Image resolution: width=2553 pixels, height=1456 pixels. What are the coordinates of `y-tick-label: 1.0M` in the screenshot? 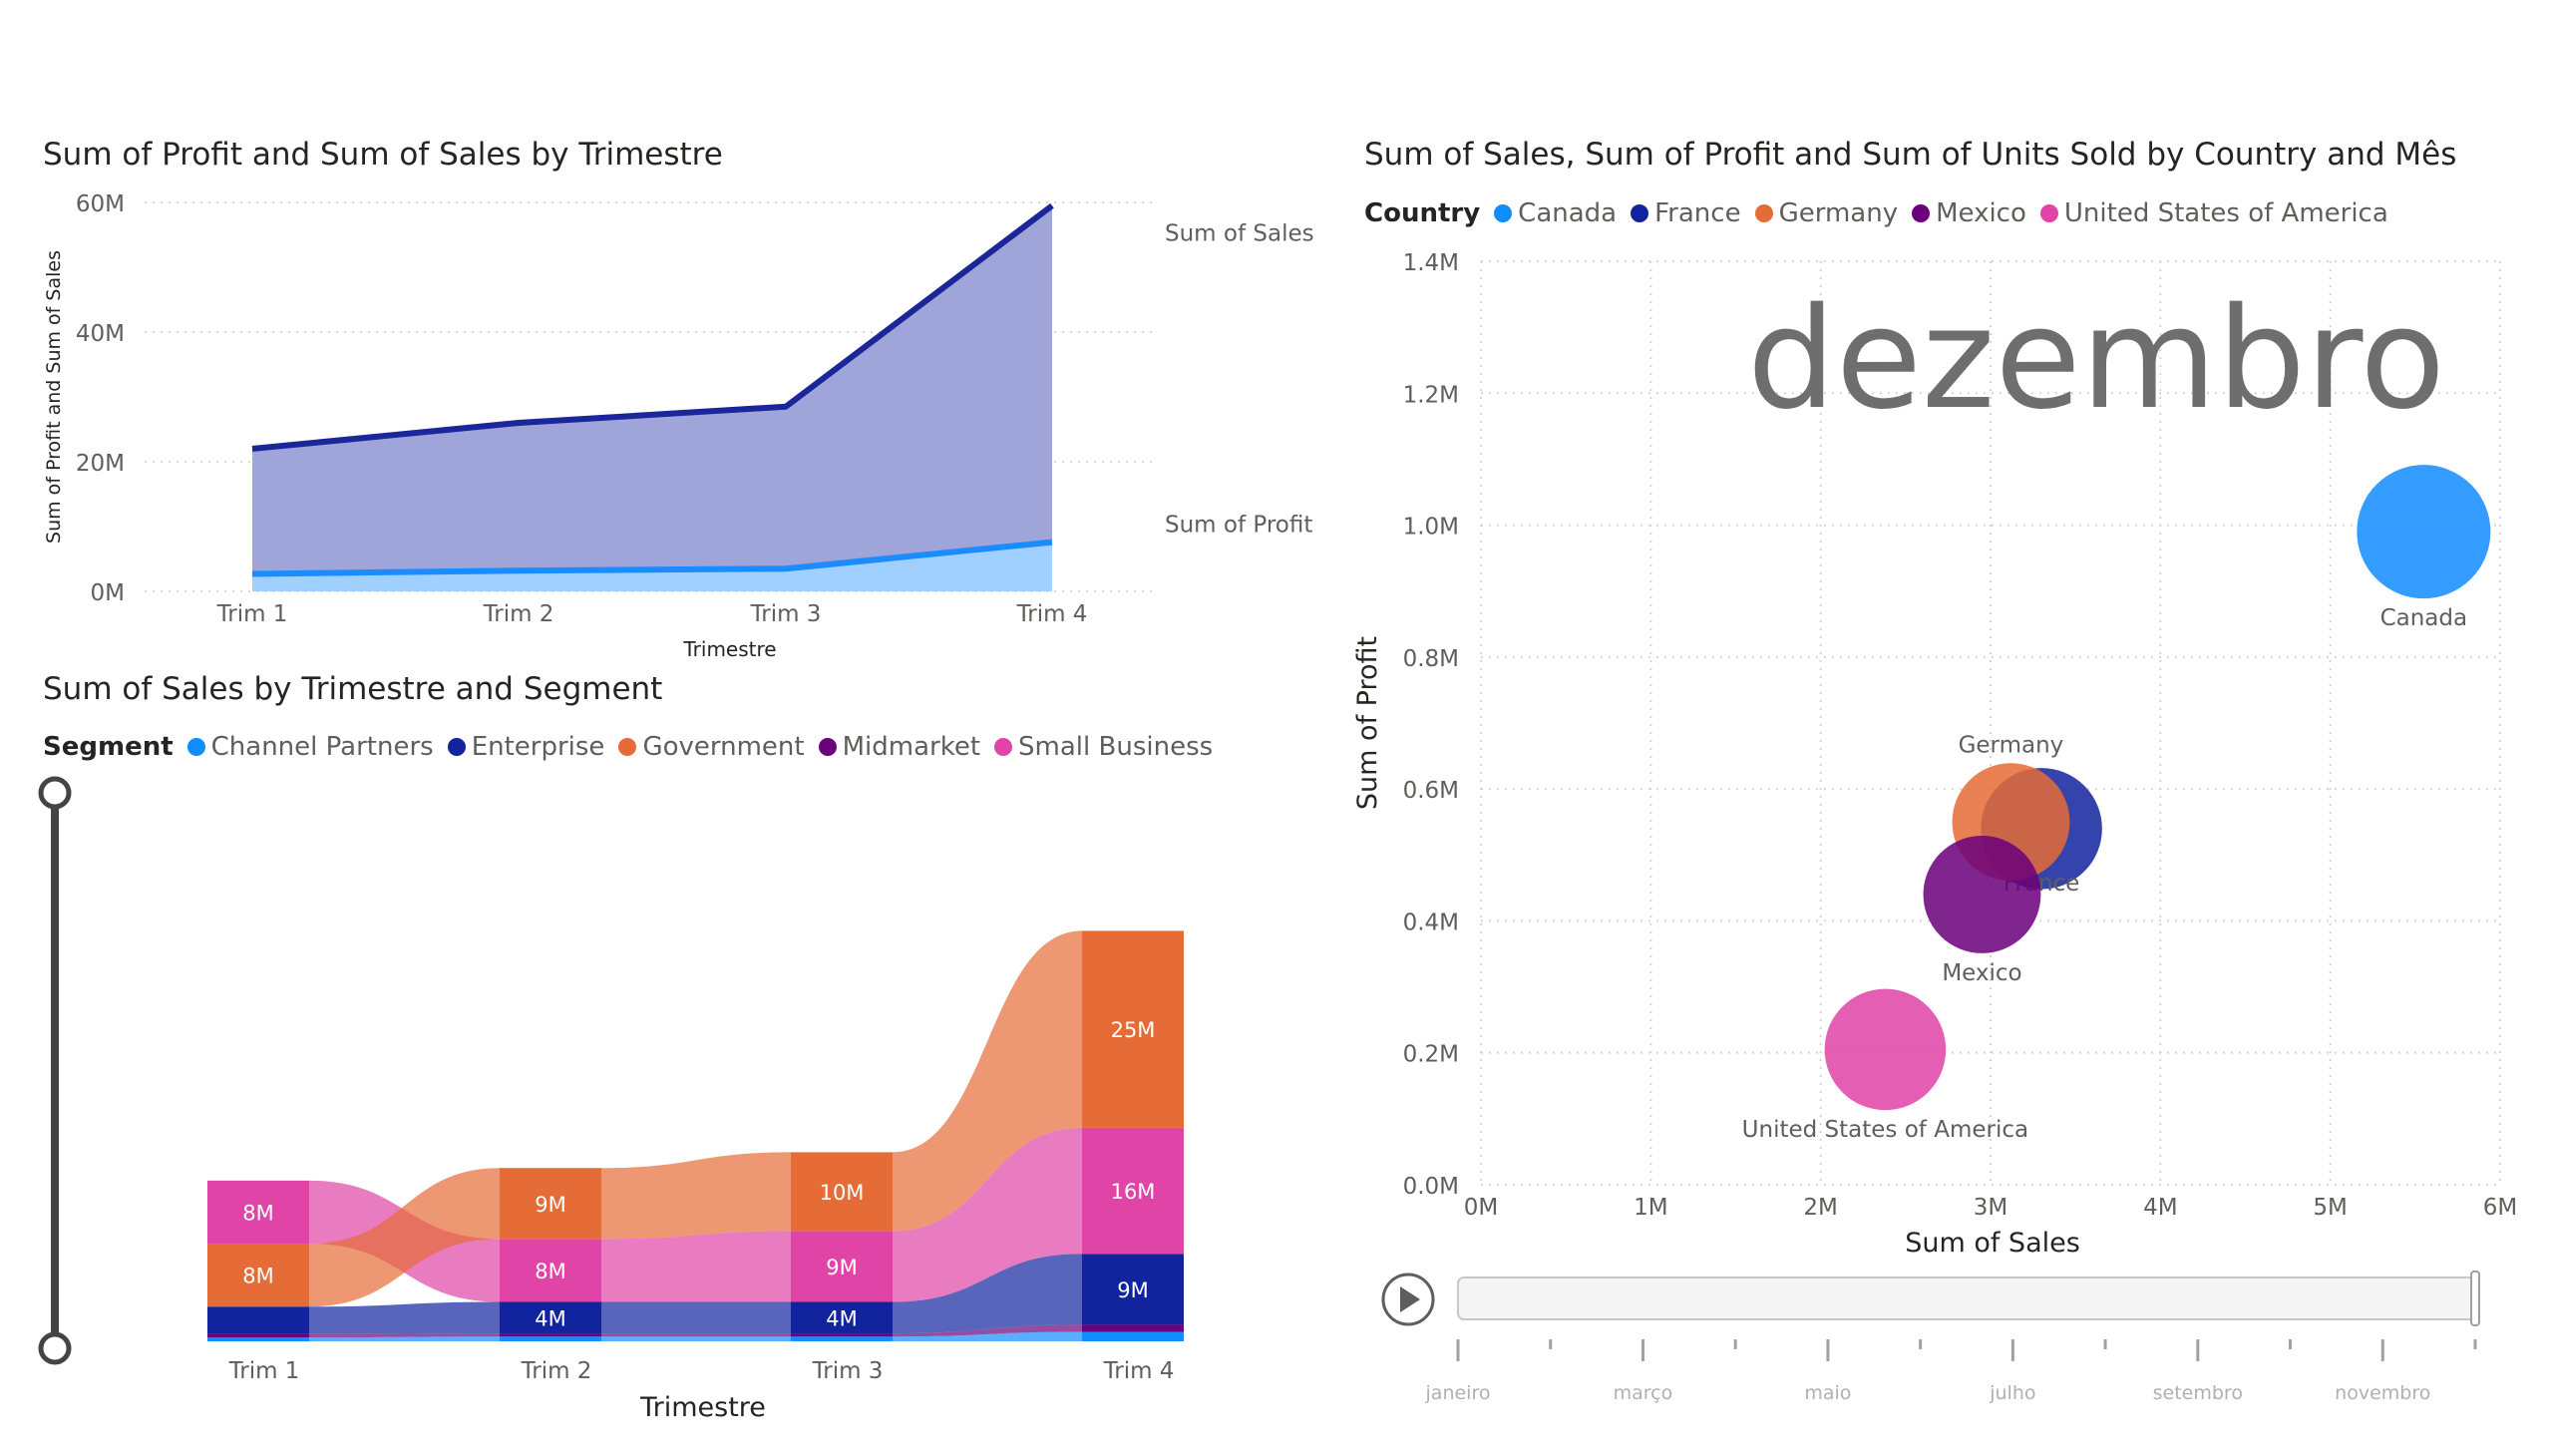 It's located at (1431, 528).